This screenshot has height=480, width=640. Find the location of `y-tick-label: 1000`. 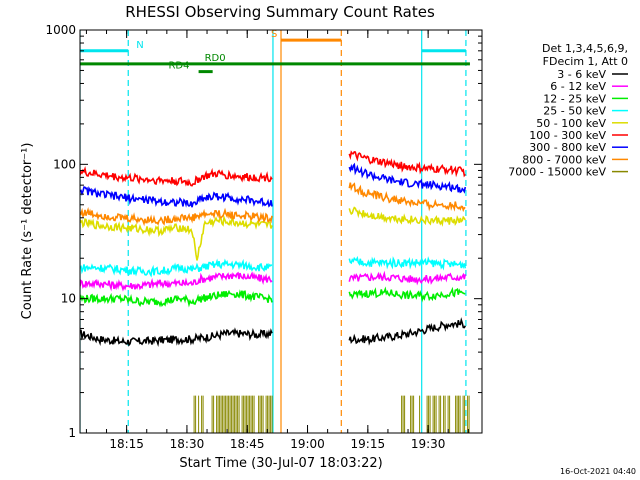

y-tick-label: 1000 is located at coordinates (60, 30).